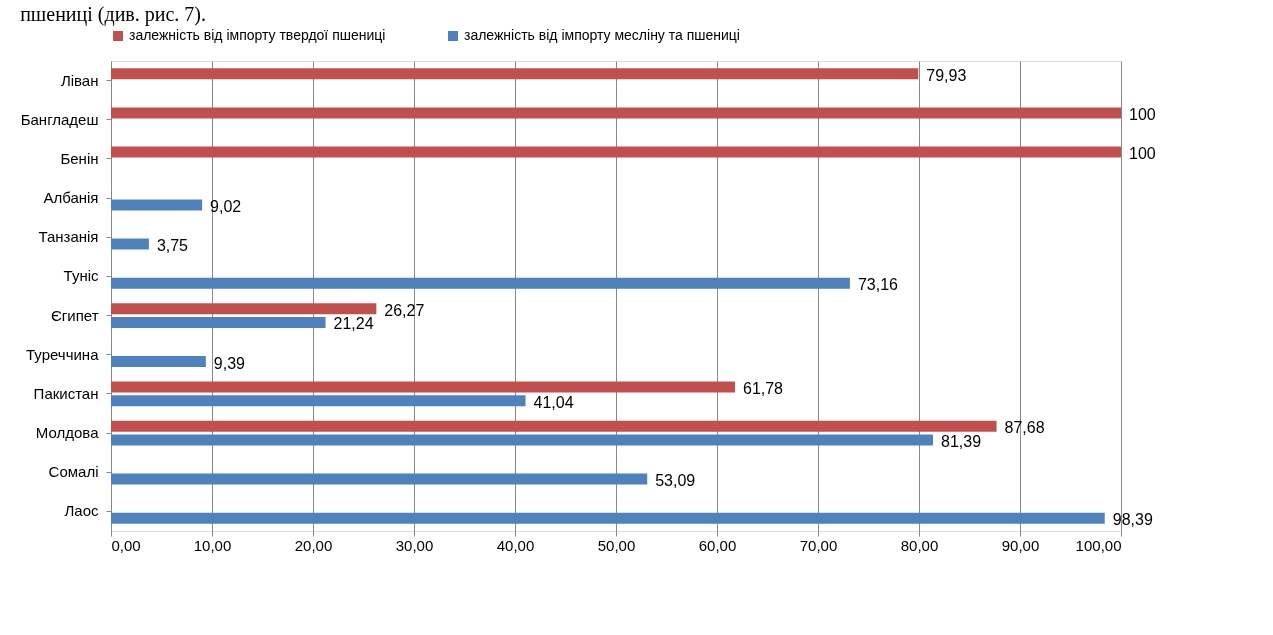 Image resolution: width=1273 pixels, height=635 pixels. What do you see at coordinates (961, 441) in the screenshot?
I see `data-label: 81,39` at bounding box center [961, 441].